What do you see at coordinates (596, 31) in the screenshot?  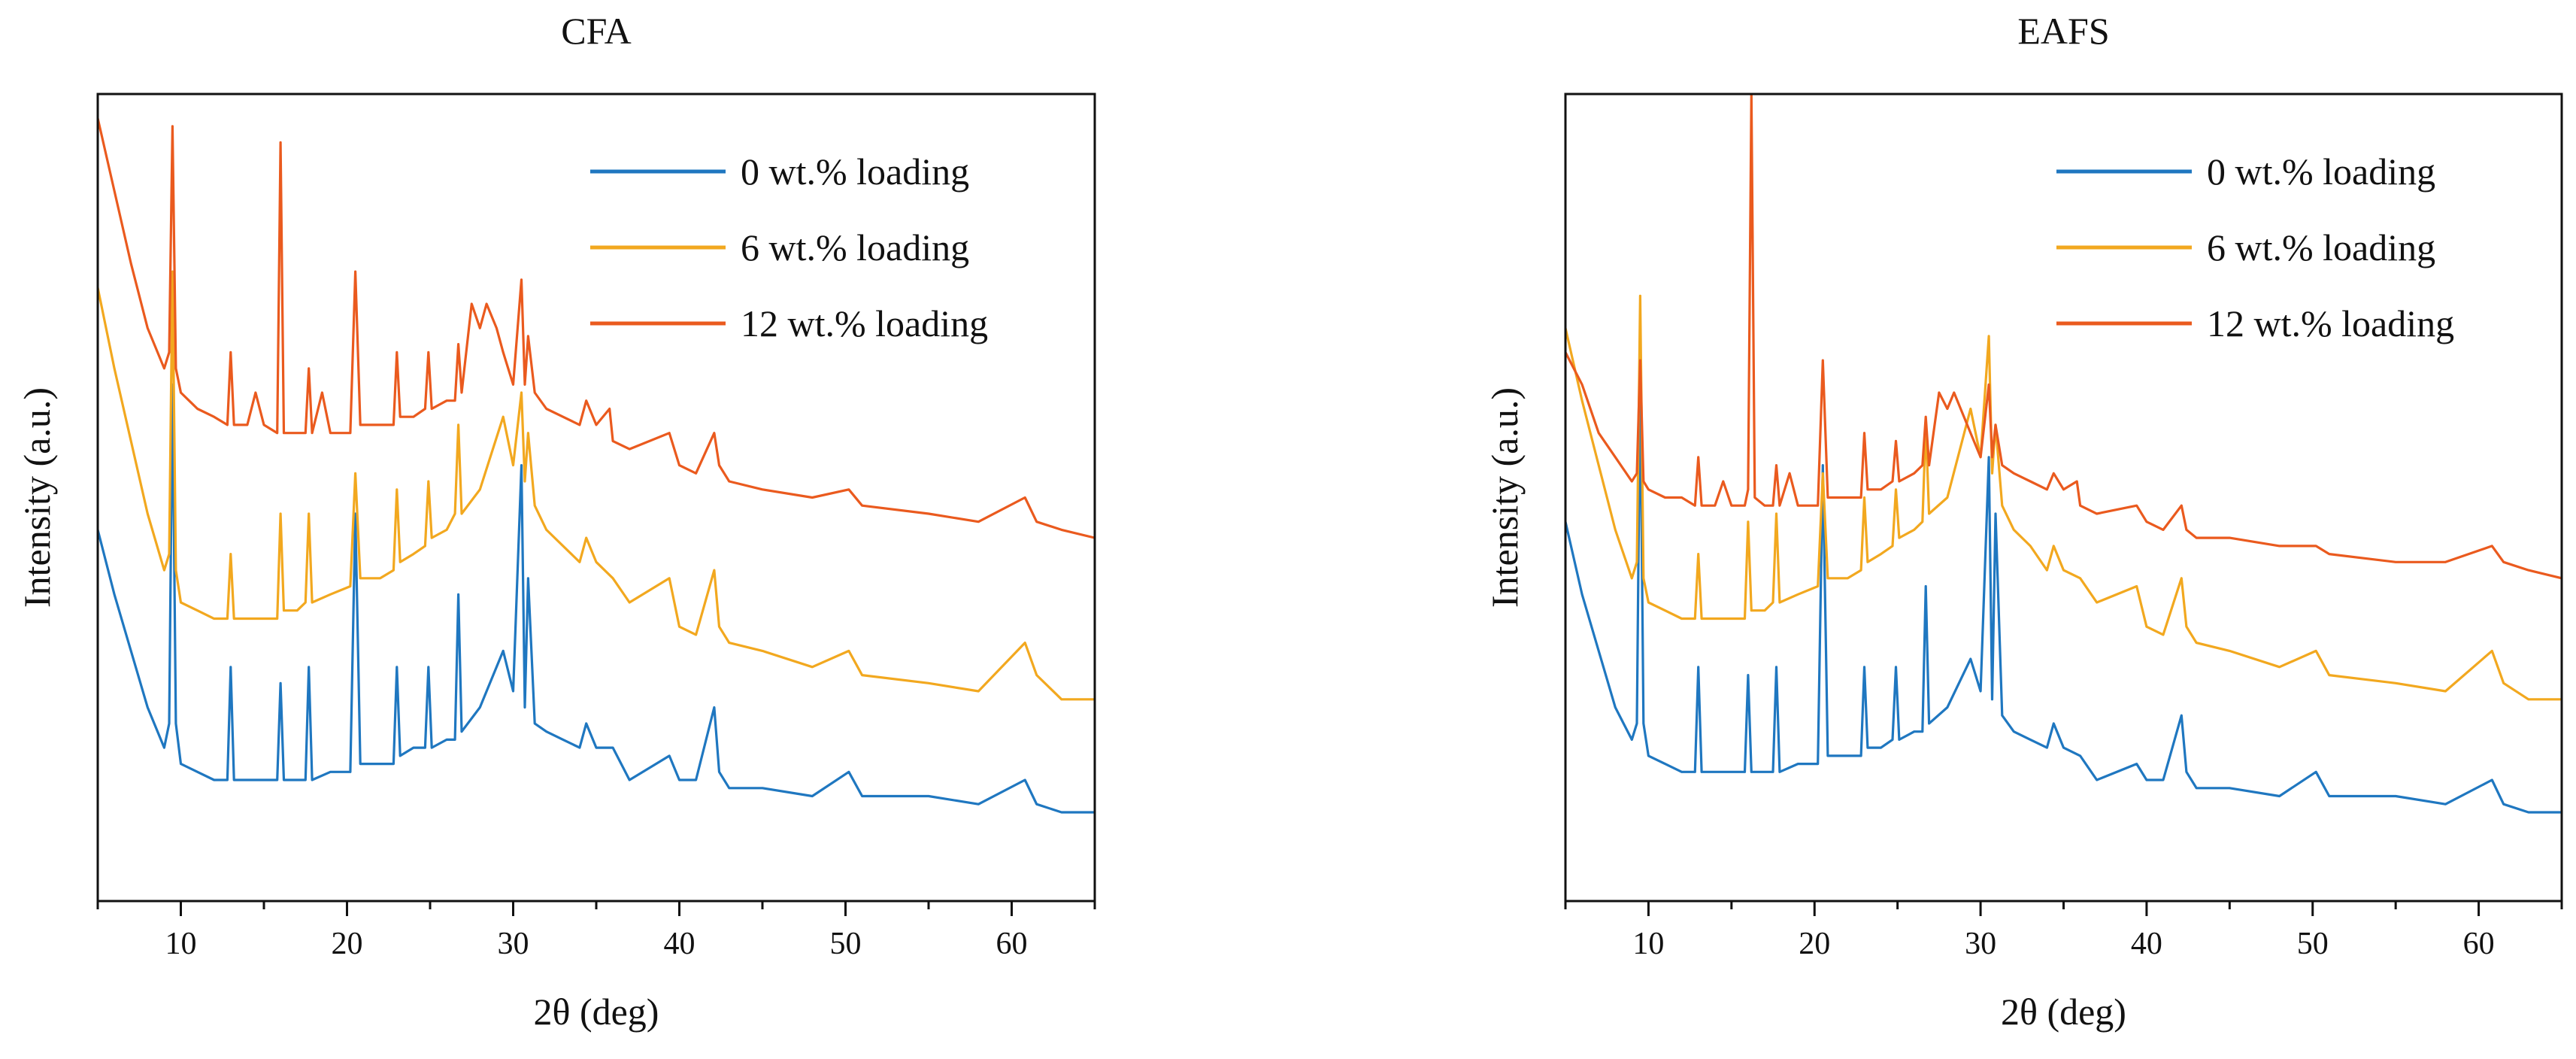 I see `chart-title: CFA` at bounding box center [596, 31].